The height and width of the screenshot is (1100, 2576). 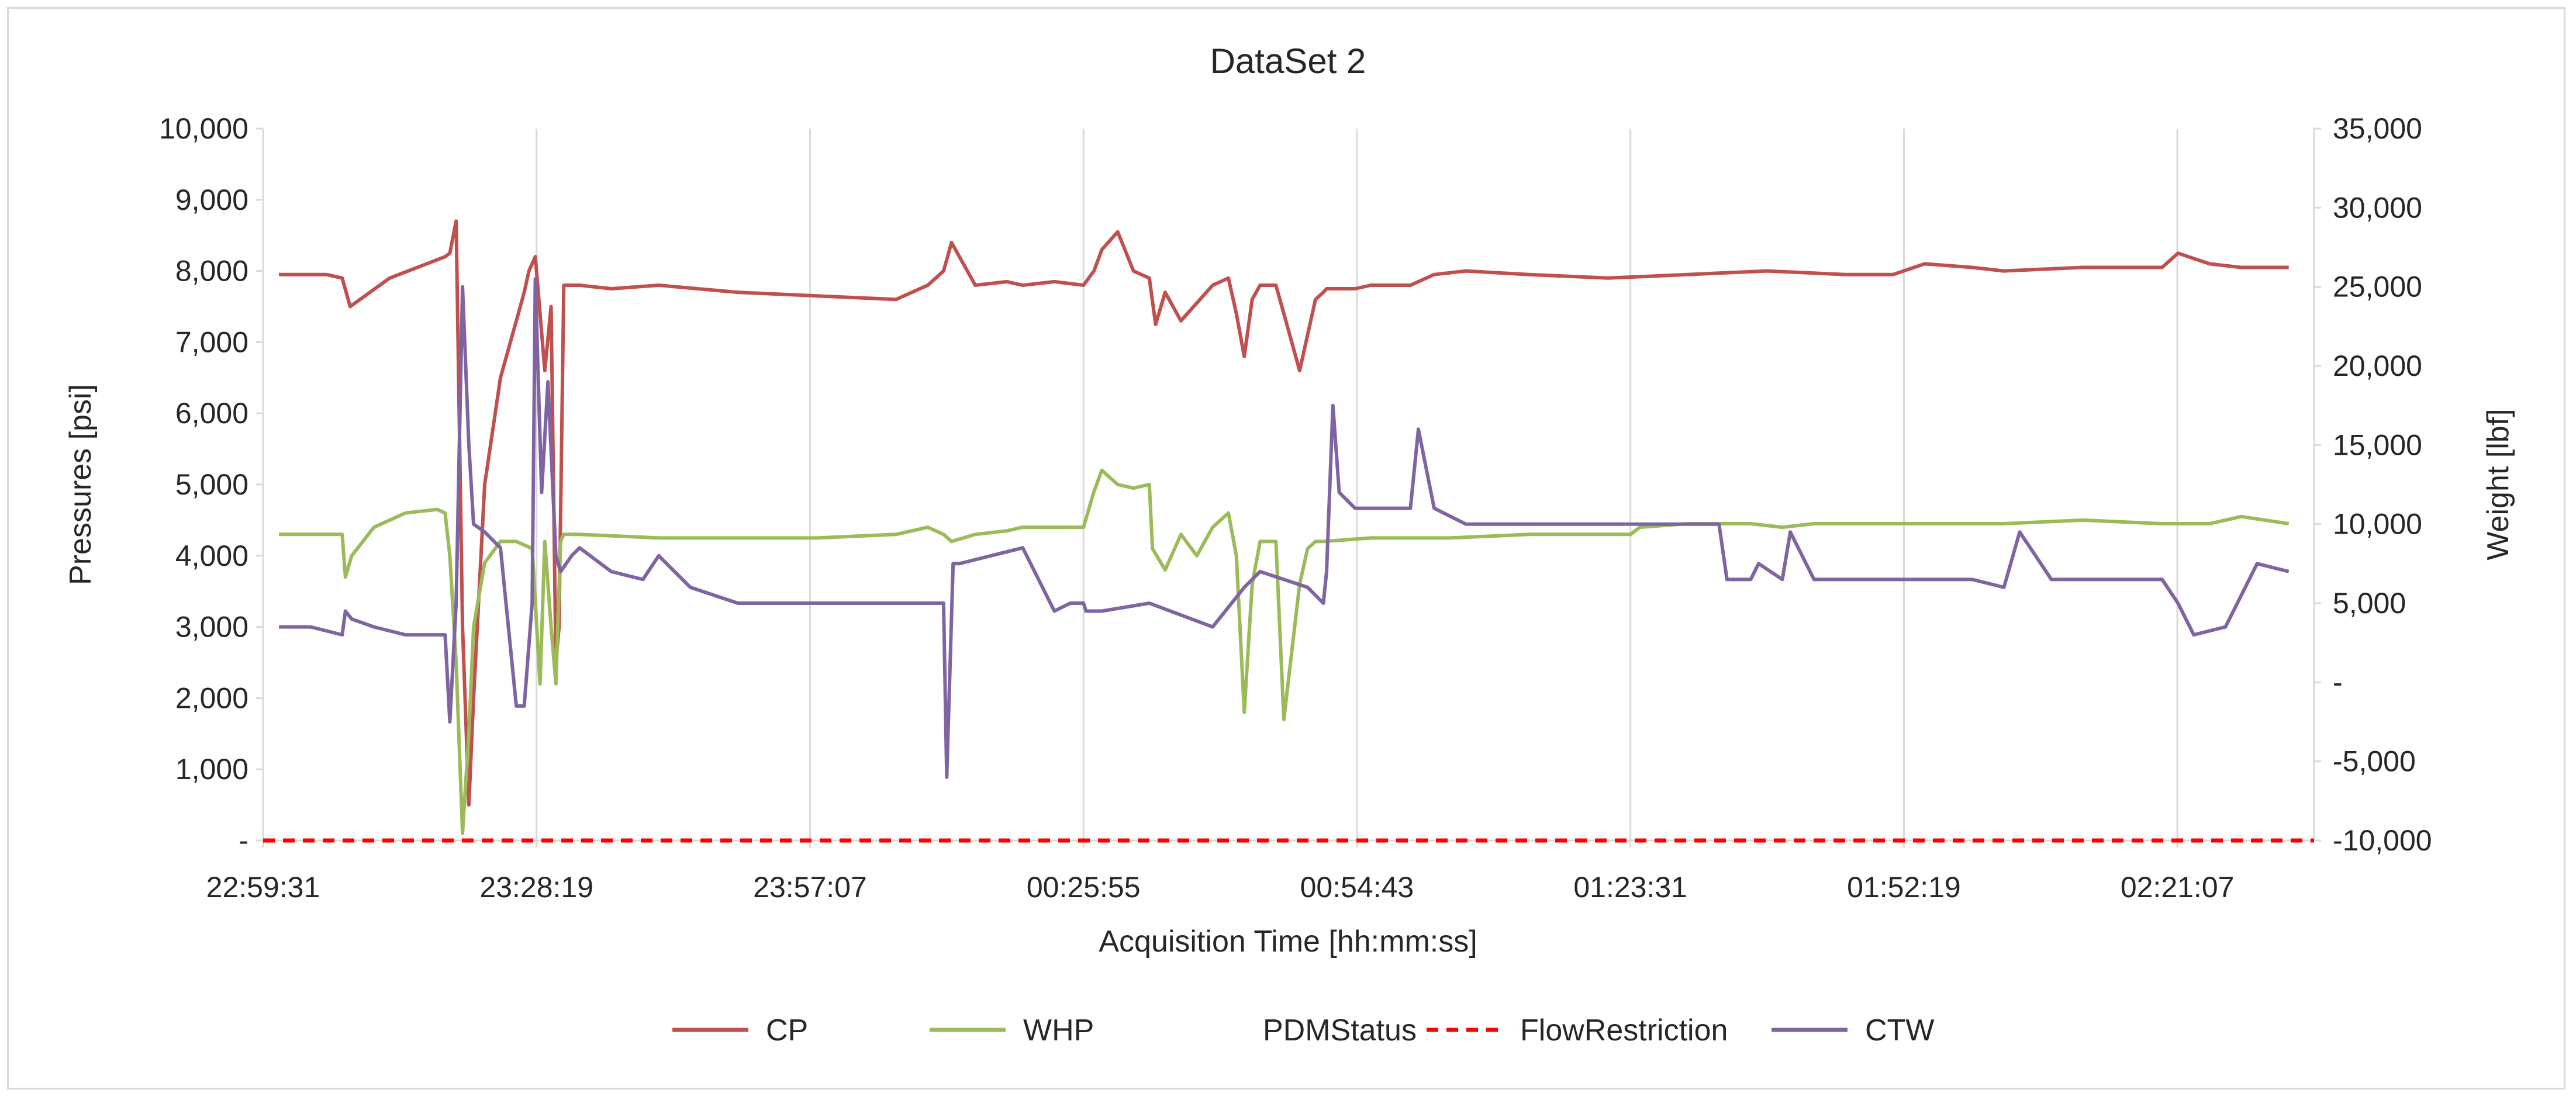 I want to click on x-tick-label: 02:21:07, so click(x=2178, y=888).